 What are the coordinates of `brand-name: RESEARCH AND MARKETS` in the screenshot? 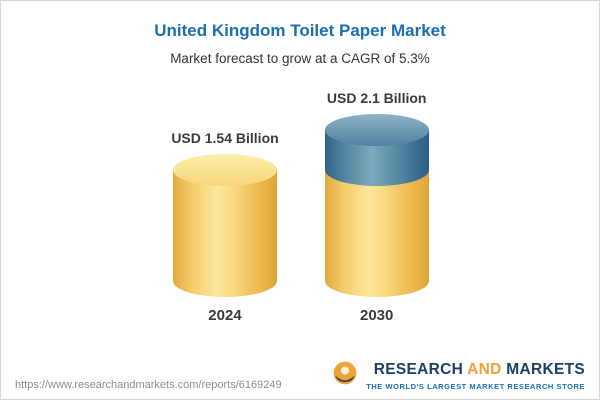 It's located at (475, 370).